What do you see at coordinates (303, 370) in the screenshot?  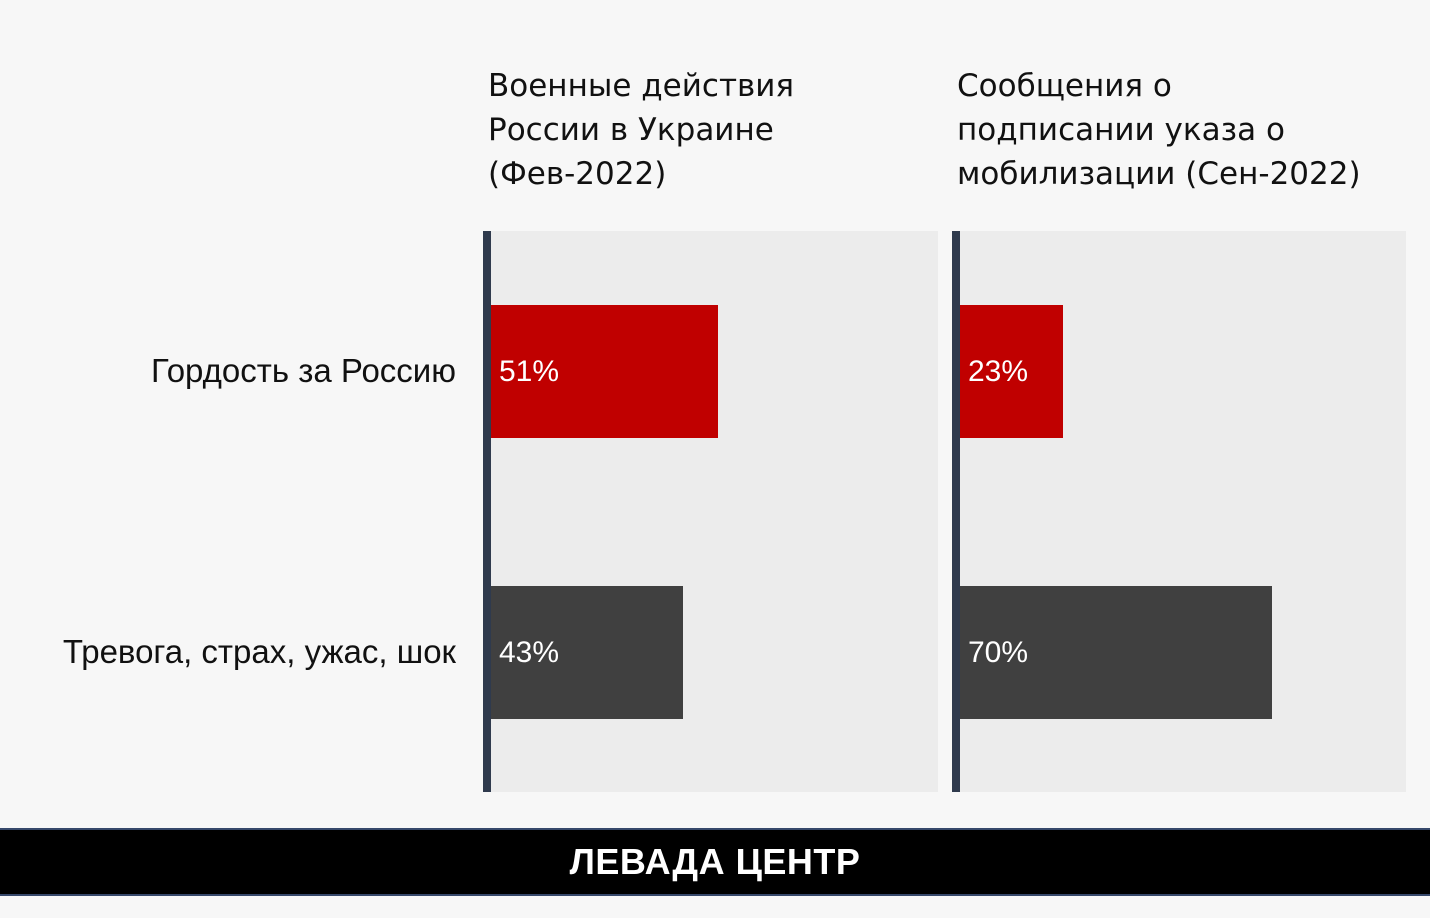 I see `category-label-0: Гордость за Россию` at bounding box center [303, 370].